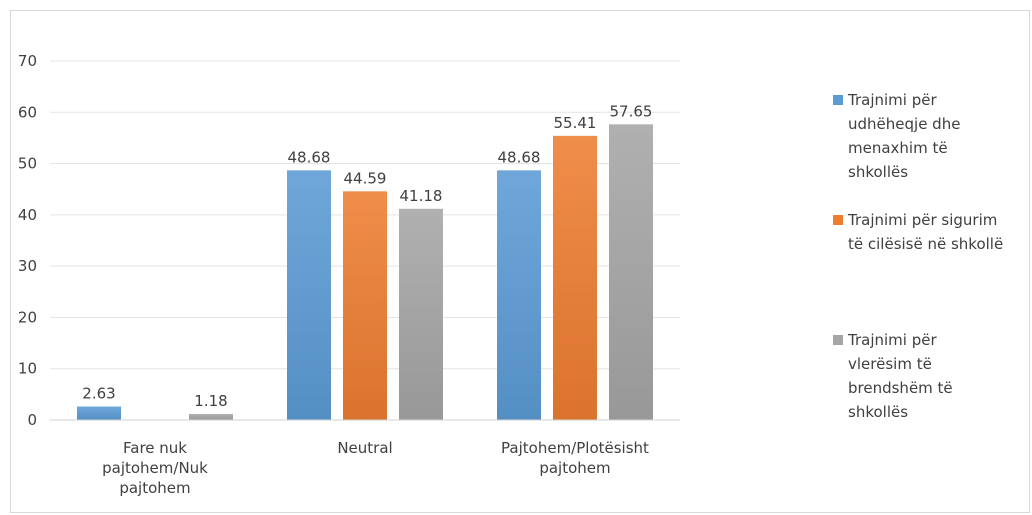 This screenshot has height=515, width=1032. I want to click on data-label: 1.18, so click(210, 401).